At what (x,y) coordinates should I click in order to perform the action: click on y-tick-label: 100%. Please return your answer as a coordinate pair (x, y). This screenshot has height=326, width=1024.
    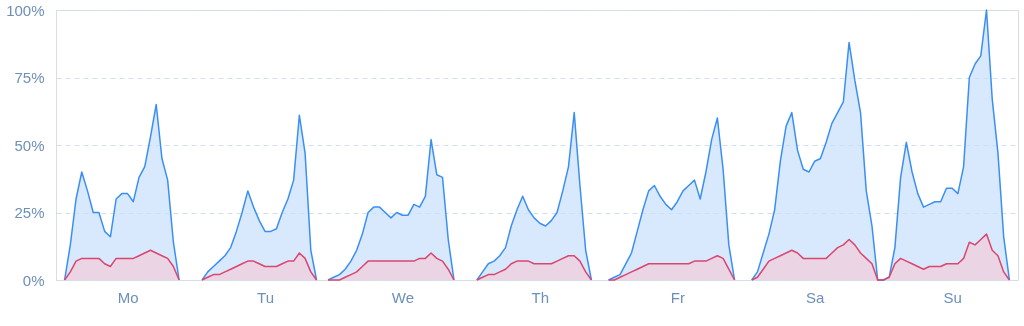
    Looking at the image, I should click on (25, 10).